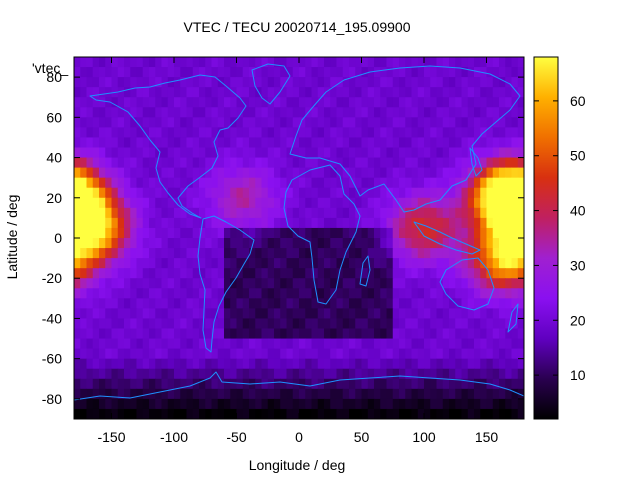 This screenshot has width=640, height=480. What do you see at coordinates (322, 234) in the screenshot?
I see `africa-coastline` at bounding box center [322, 234].